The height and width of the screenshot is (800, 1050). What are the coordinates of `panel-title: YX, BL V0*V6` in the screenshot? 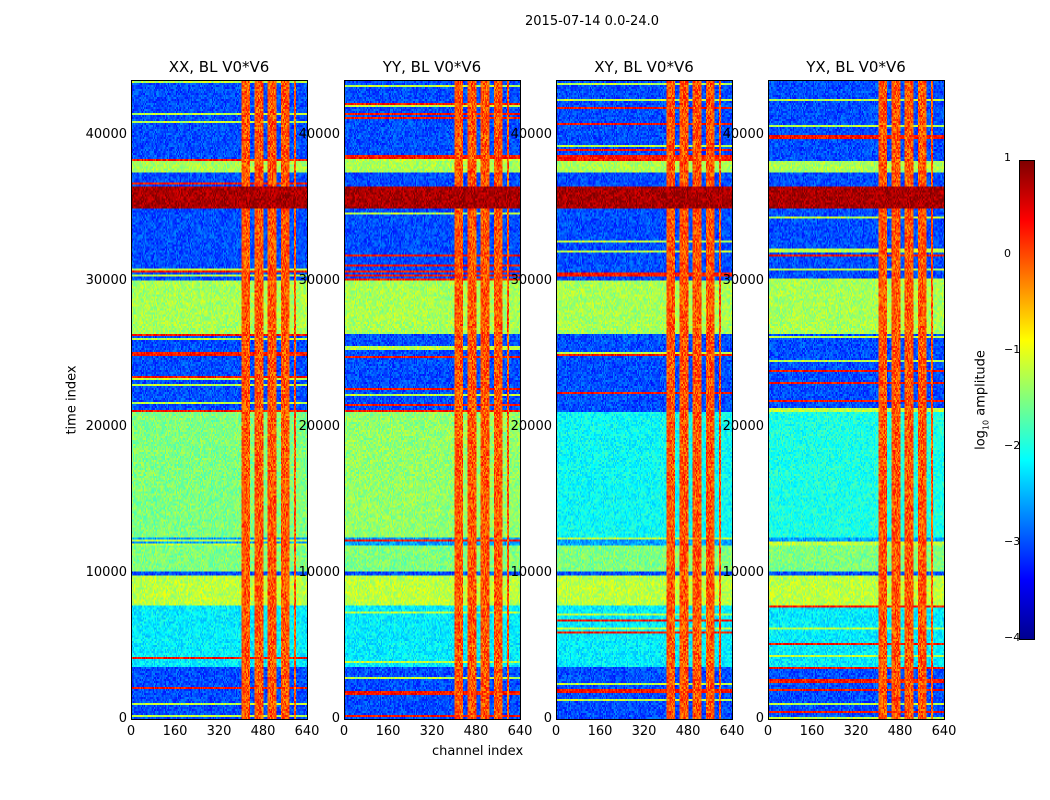 It's located at (856, 67).